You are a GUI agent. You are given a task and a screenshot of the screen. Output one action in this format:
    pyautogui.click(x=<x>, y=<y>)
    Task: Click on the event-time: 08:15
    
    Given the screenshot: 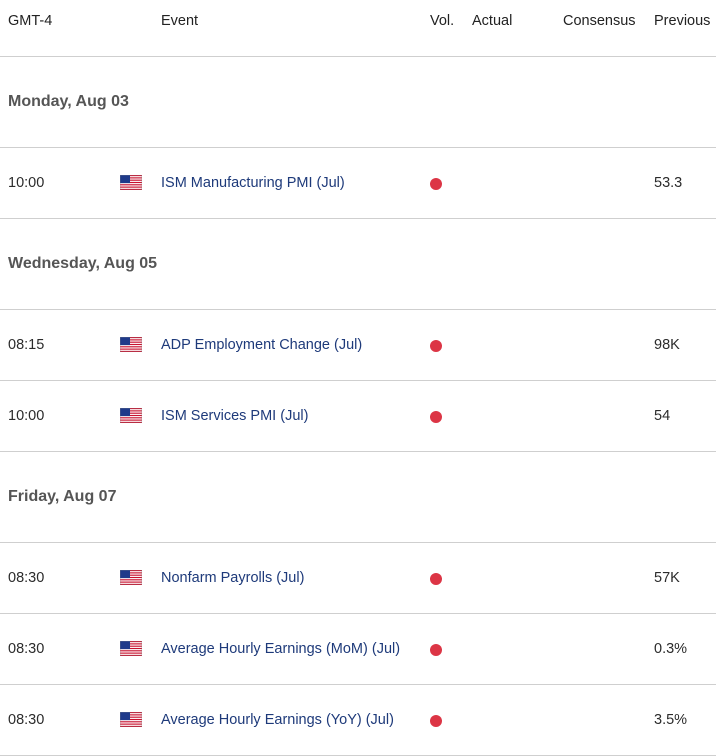 What is the action you would take?
    pyautogui.click(x=26, y=345)
    